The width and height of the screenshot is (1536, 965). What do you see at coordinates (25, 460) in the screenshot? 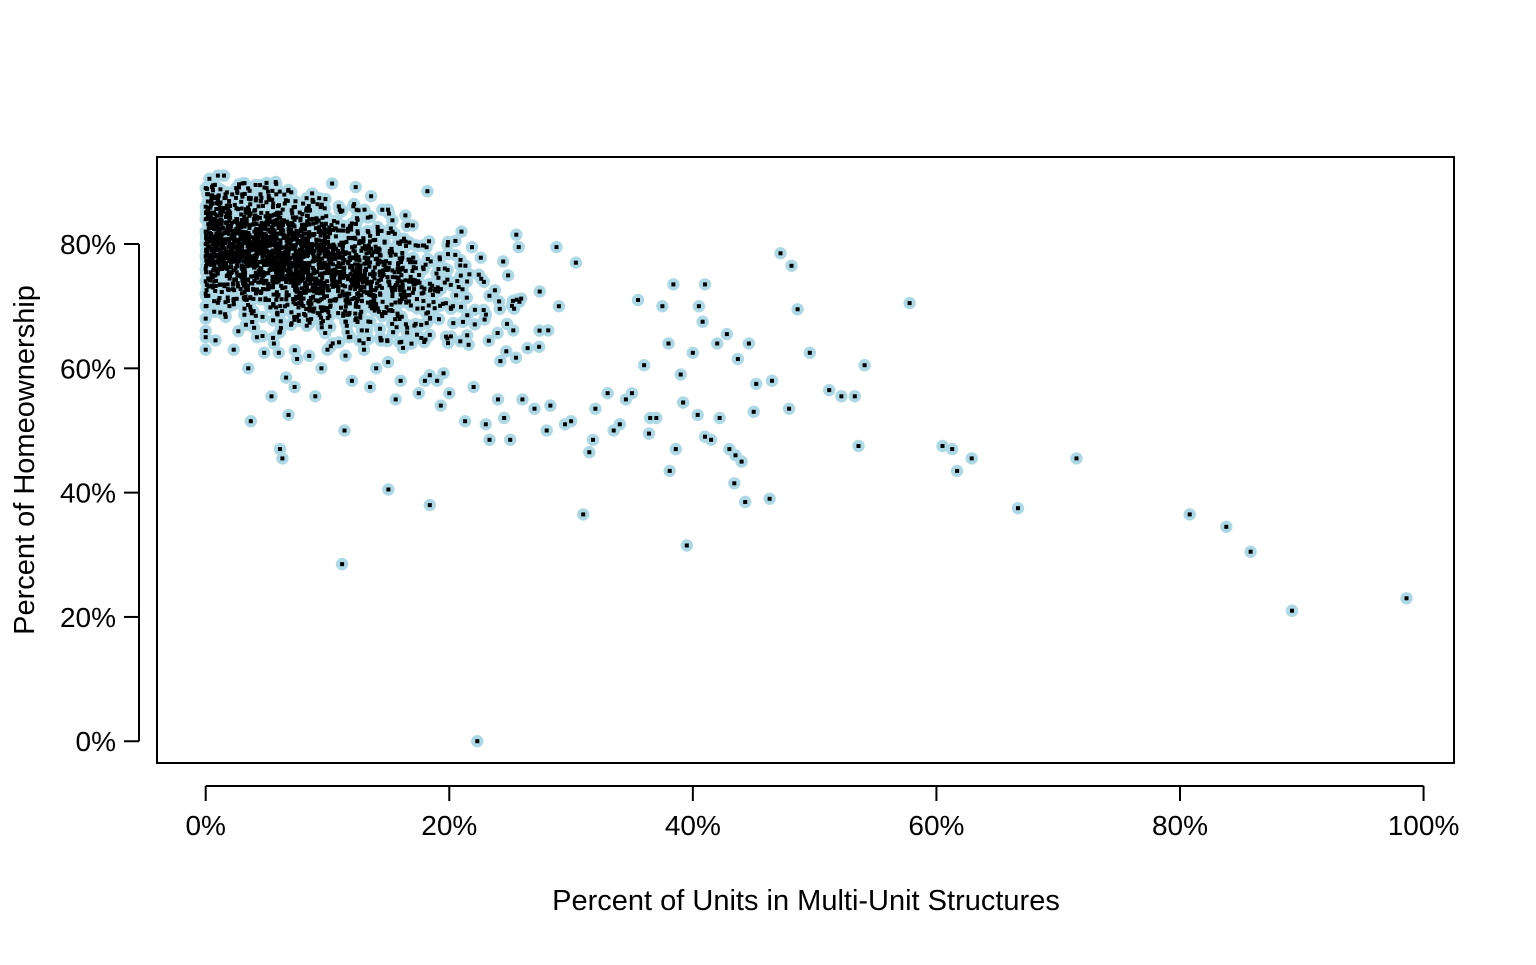
I see `y-axis-title: Percent of Homeownership` at bounding box center [25, 460].